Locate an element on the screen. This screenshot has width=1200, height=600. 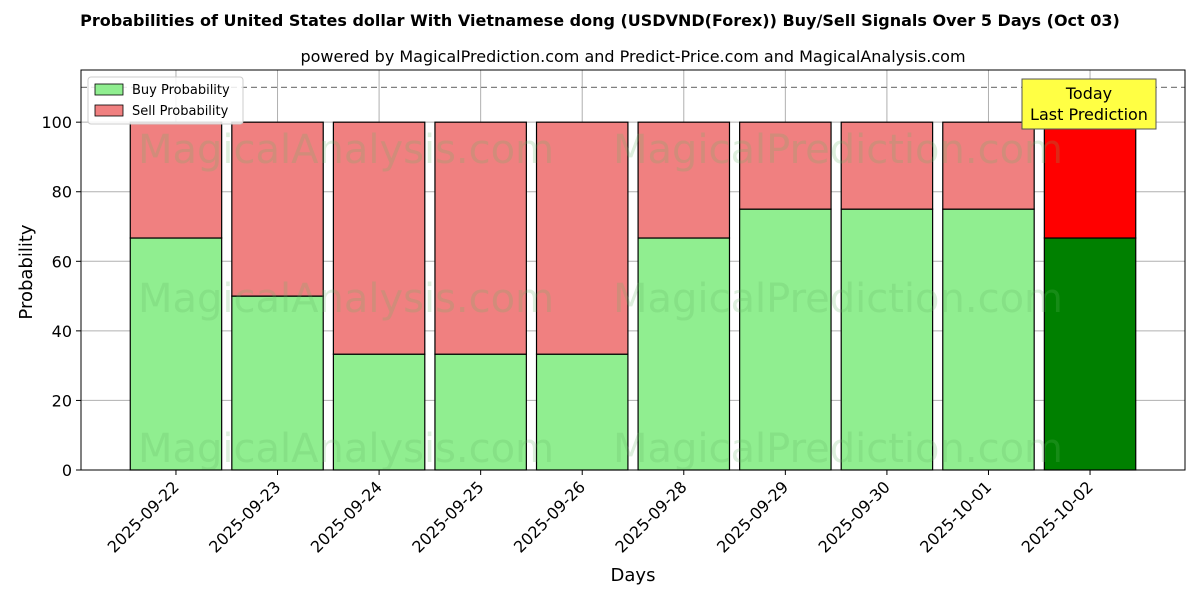
x-tick-label: 2025-09-28 is located at coordinates (650, 516).